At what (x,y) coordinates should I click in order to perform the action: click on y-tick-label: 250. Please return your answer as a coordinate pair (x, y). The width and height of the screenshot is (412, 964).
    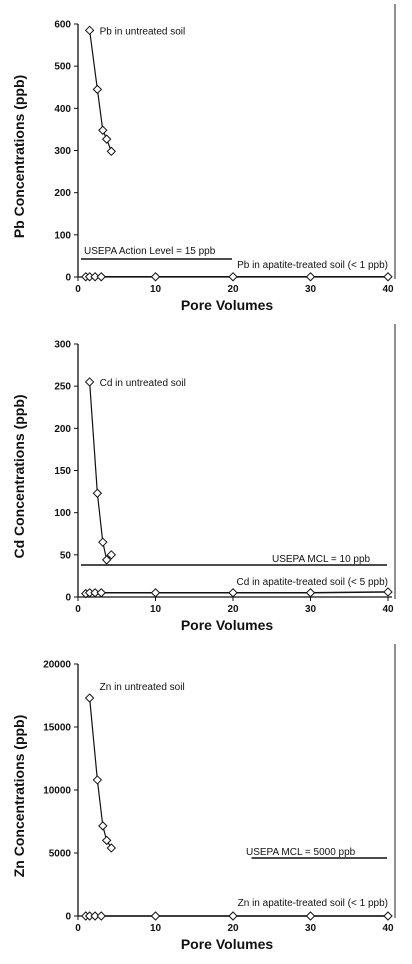
    Looking at the image, I should click on (62, 387).